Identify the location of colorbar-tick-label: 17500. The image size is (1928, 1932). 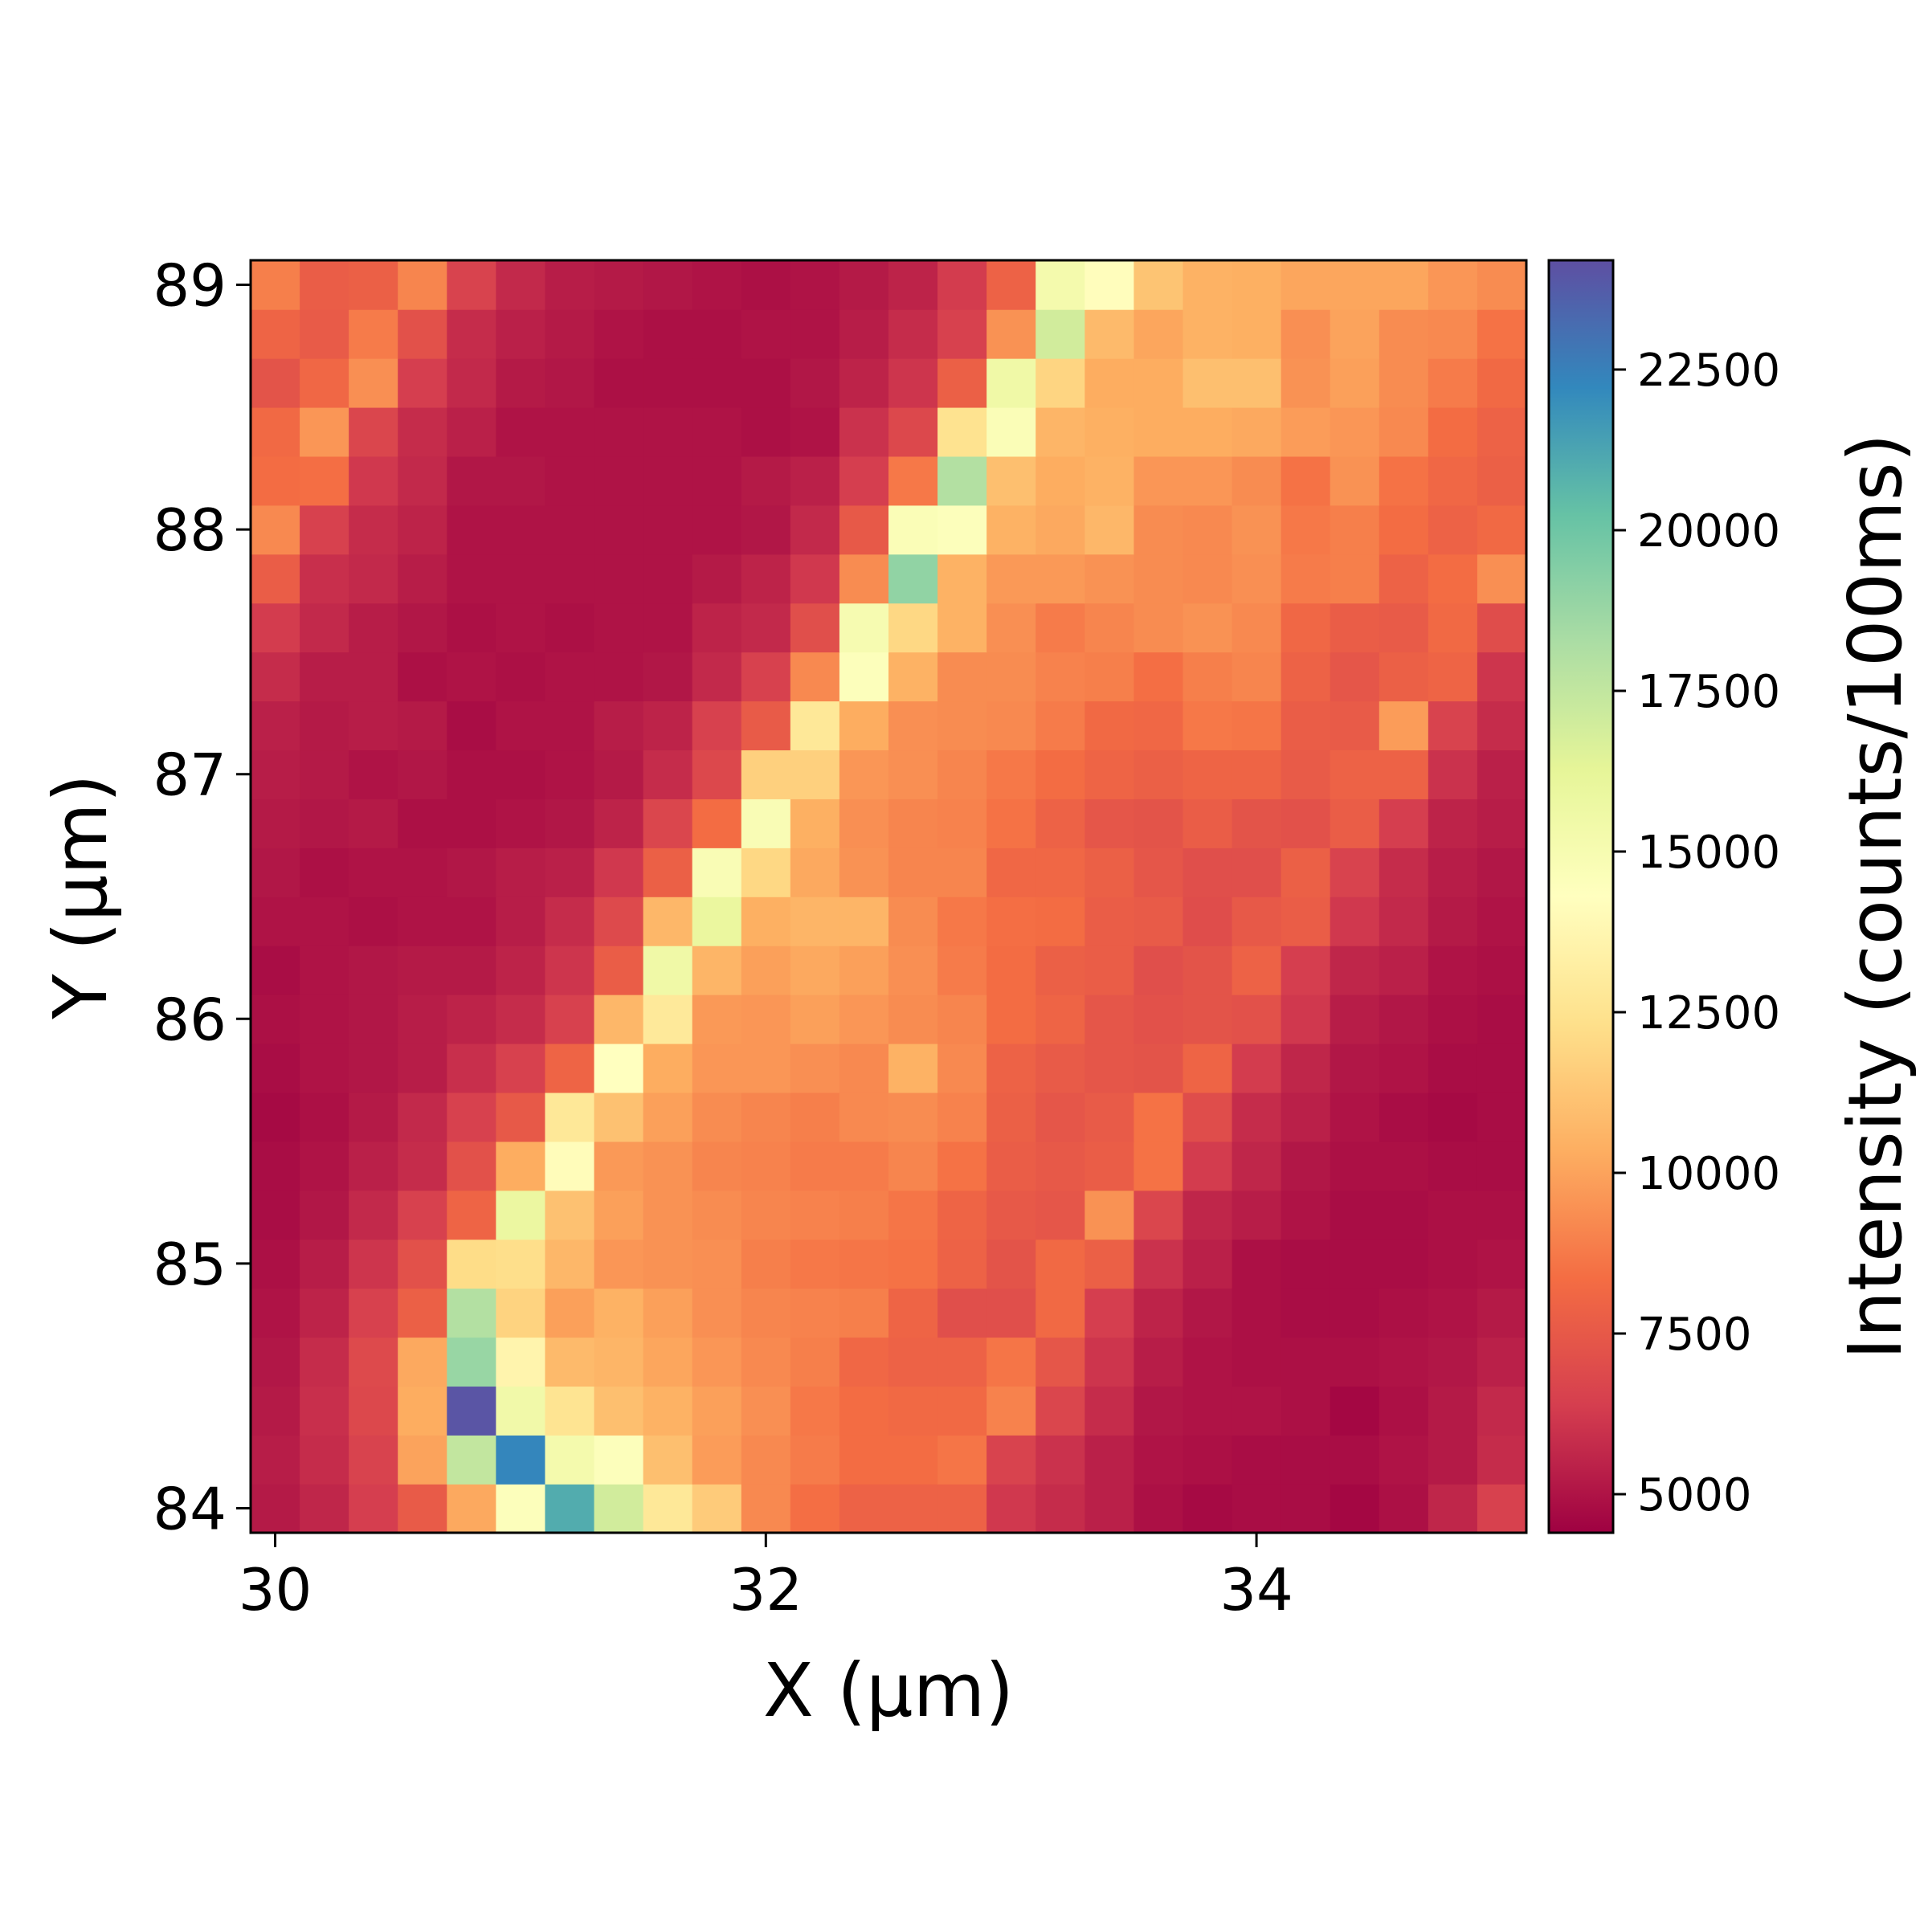
(1709, 692).